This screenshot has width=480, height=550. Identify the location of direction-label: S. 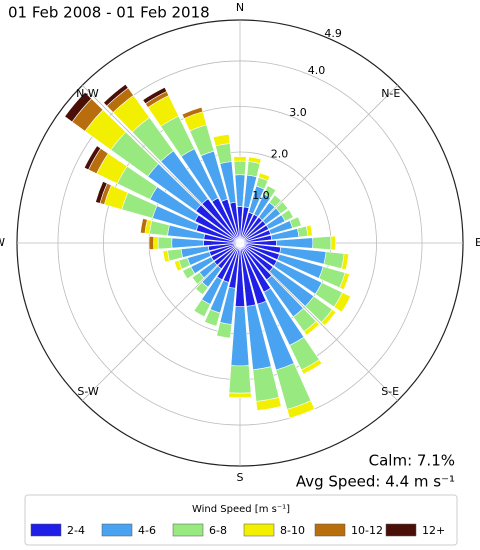
(240, 477).